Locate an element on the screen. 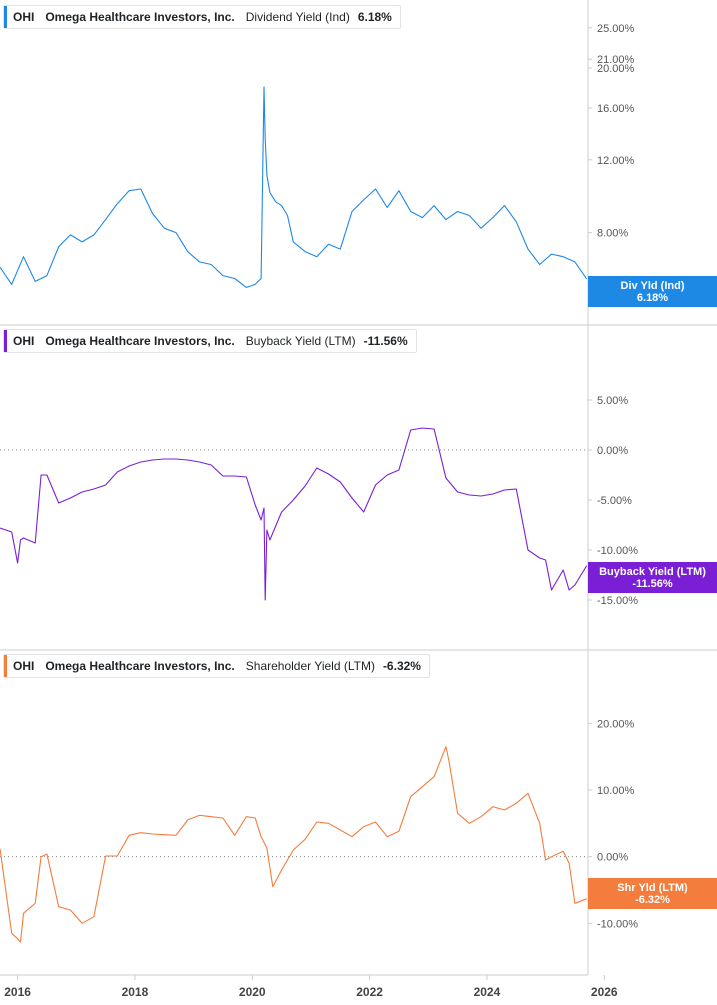  x-tick-label: 2018 is located at coordinates (135, 992).